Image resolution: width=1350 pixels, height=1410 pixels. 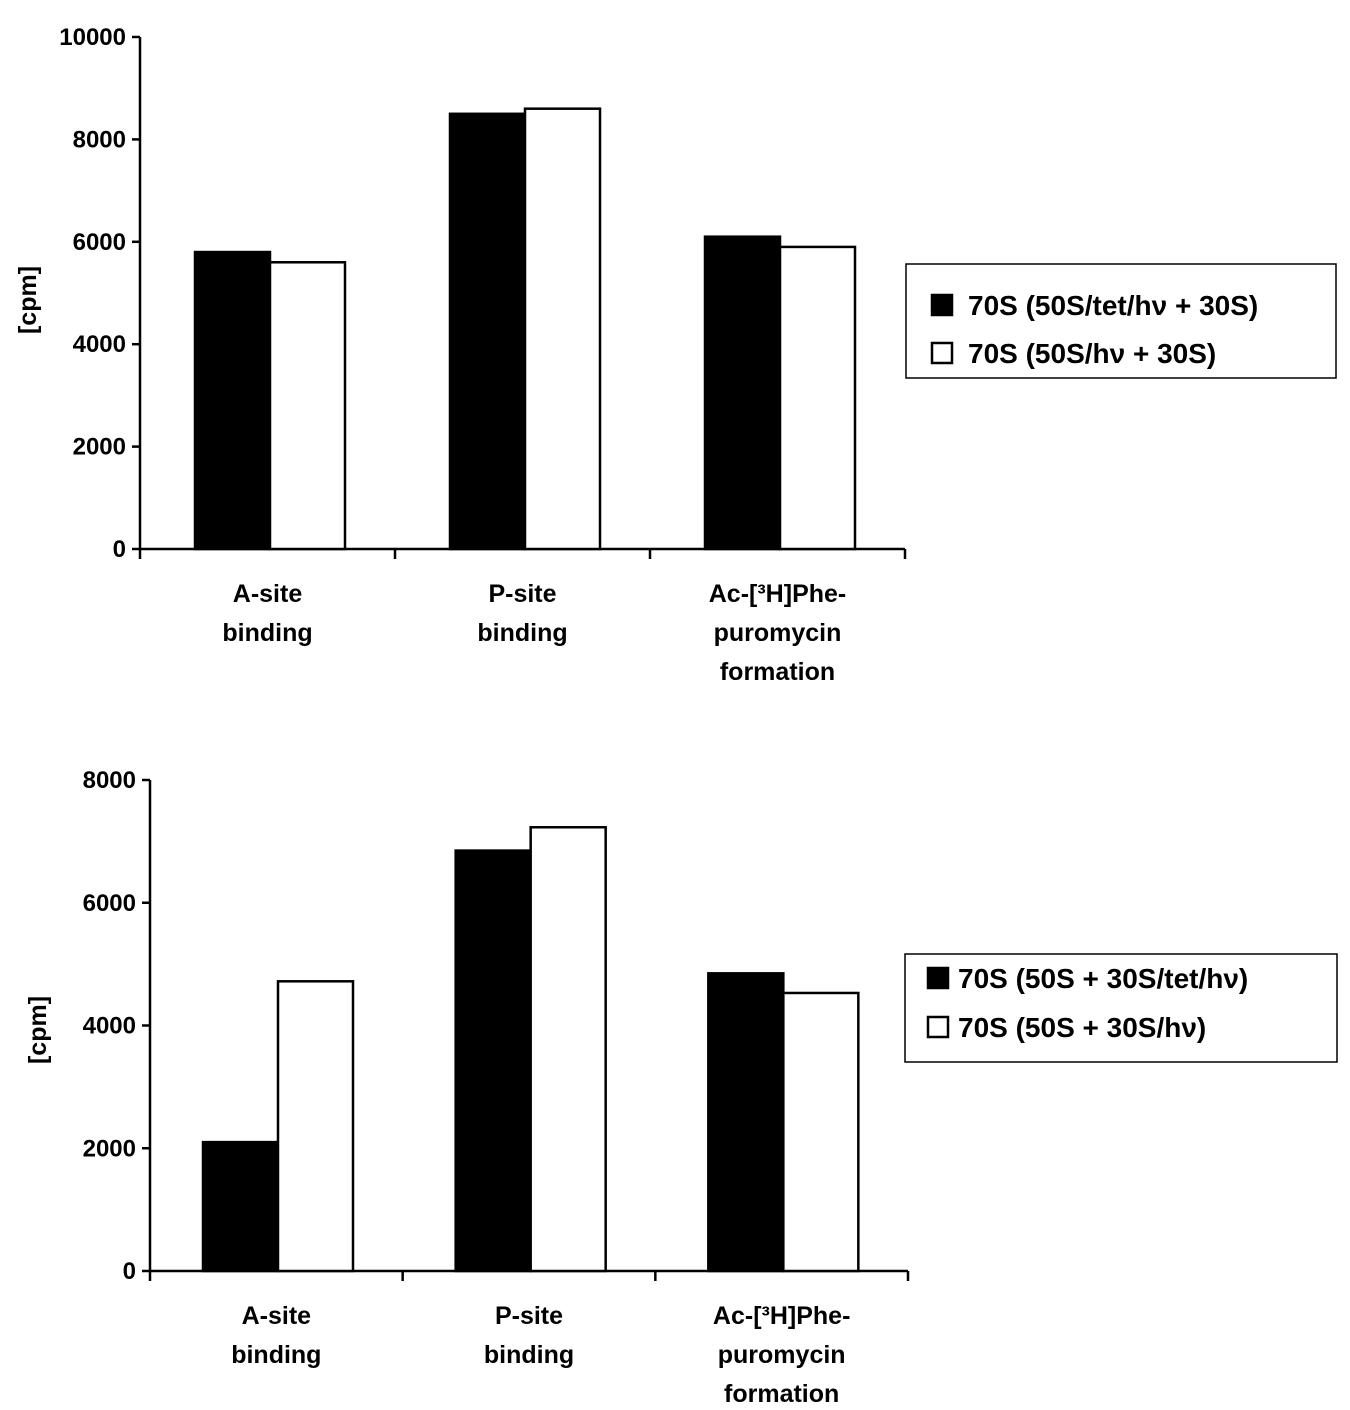 I want to click on legend-label: 70S (50S/hν + 30S), so click(x=1092, y=353).